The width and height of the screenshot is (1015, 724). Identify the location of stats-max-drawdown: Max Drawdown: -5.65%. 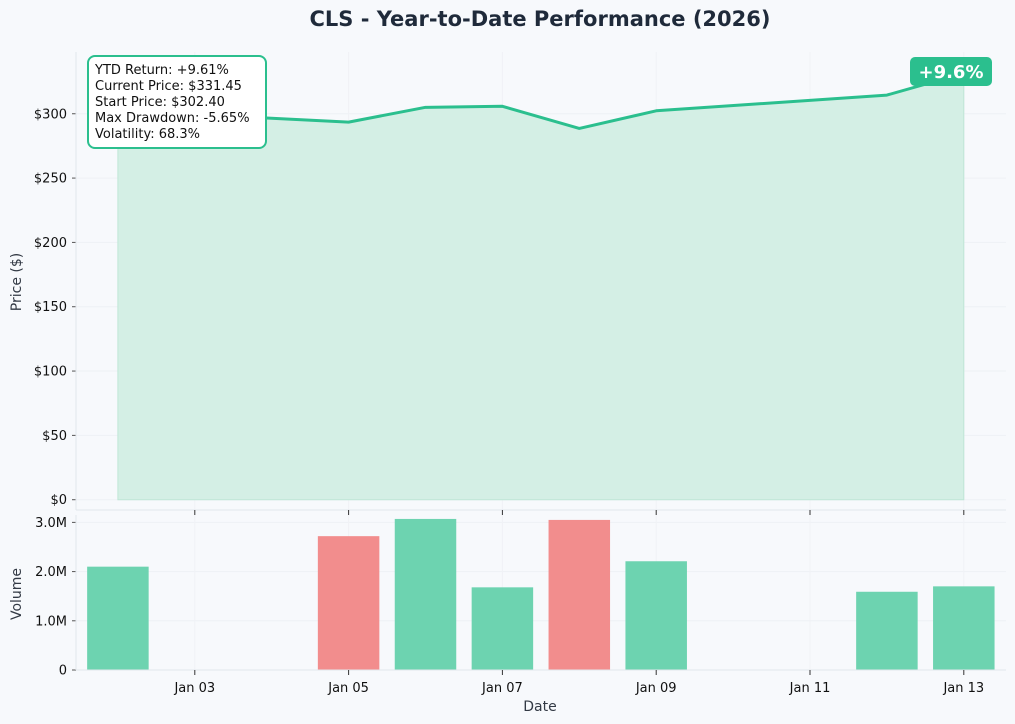
(172, 118).